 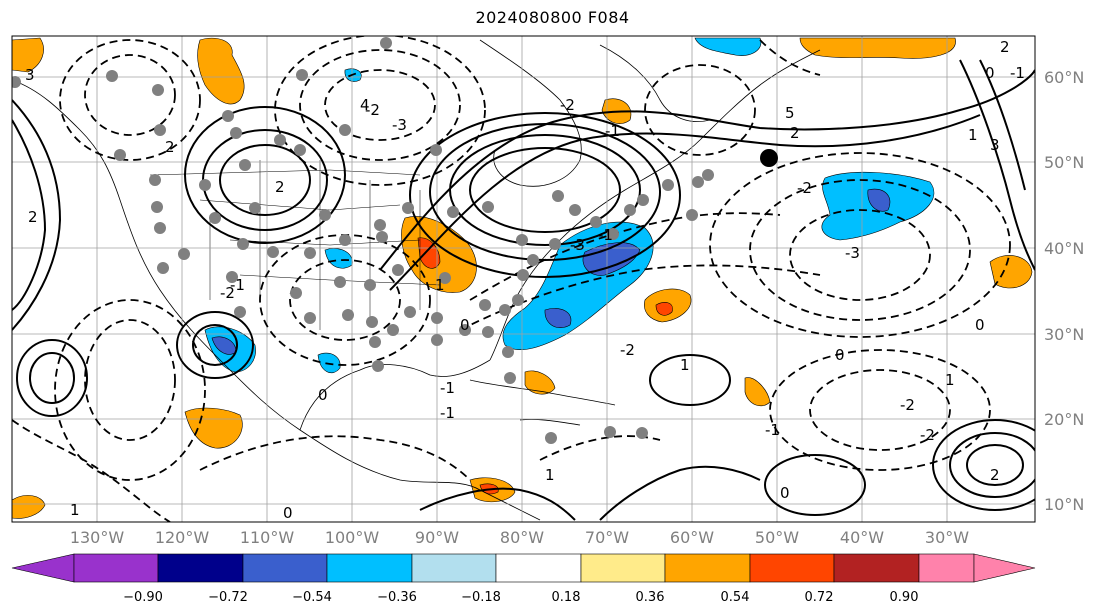 I want to click on lon-label: 60°W, so click(x=692, y=537).